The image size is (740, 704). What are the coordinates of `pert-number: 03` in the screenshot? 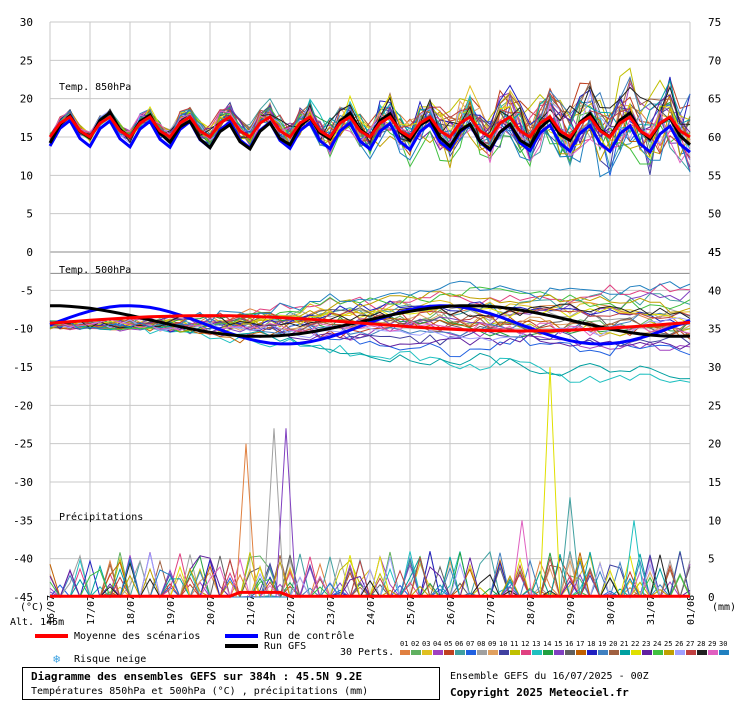 It's located at (426, 644).